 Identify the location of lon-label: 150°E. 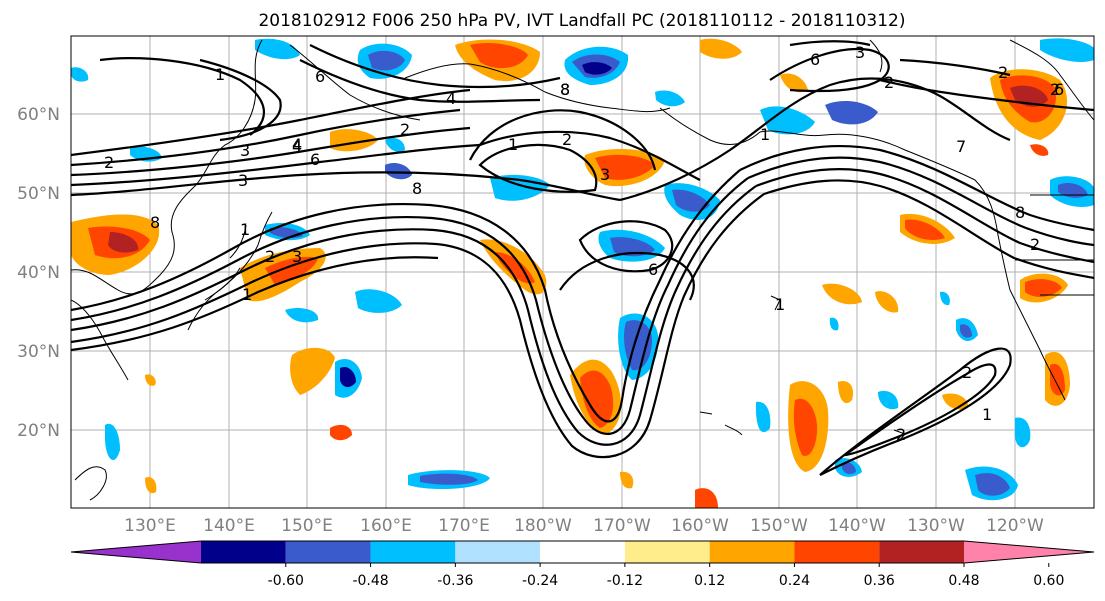
(307, 526).